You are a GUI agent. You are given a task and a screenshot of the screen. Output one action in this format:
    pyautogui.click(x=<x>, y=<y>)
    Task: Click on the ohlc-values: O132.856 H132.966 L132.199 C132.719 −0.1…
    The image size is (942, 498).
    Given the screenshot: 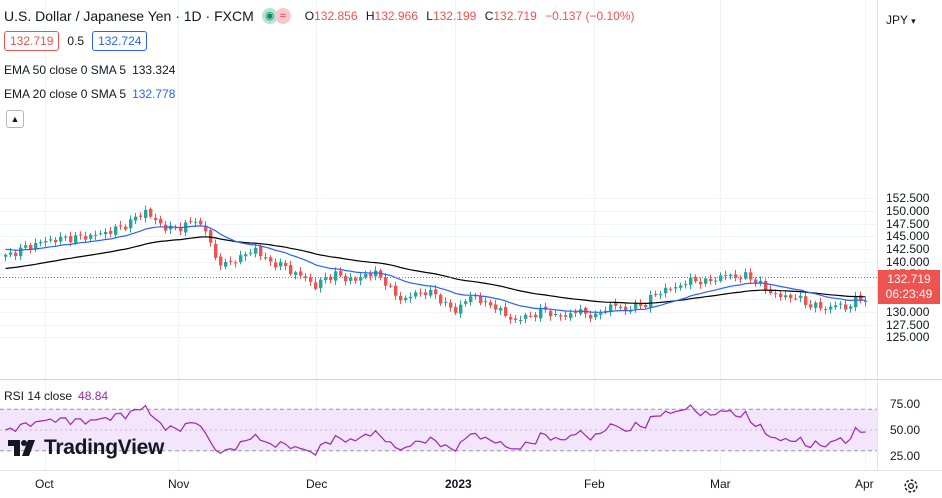 What is the action you would take?
    pyautogui.click(x=472, y=16)
    